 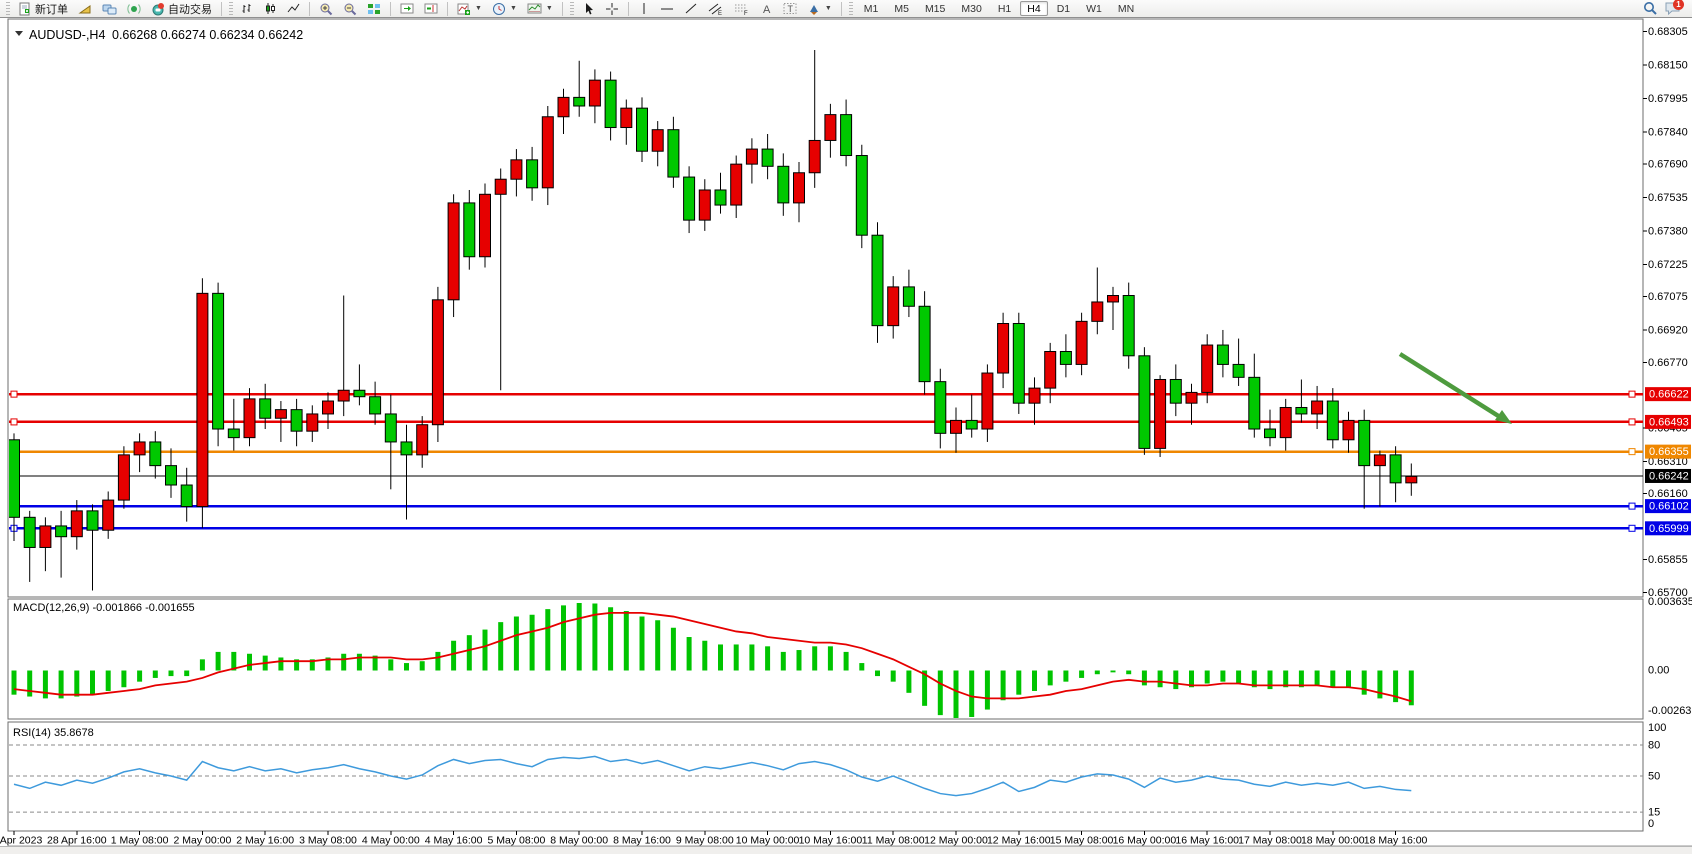 I want to click on trend-arrow-head, so click(x=1503, y=417).